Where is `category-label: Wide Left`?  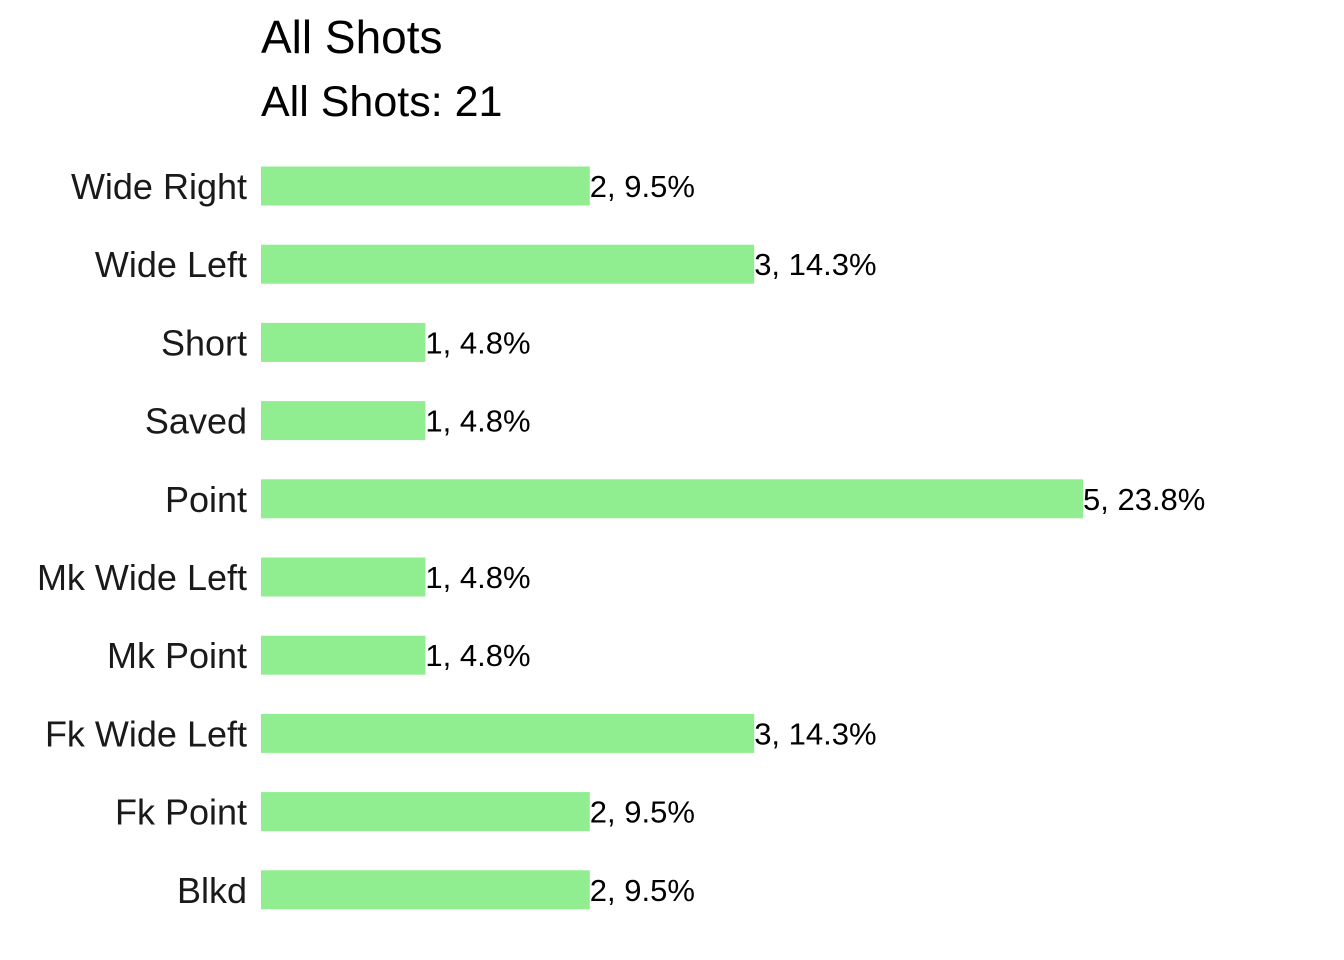
category-label: Wide Left is located at coordinates (171, 264).